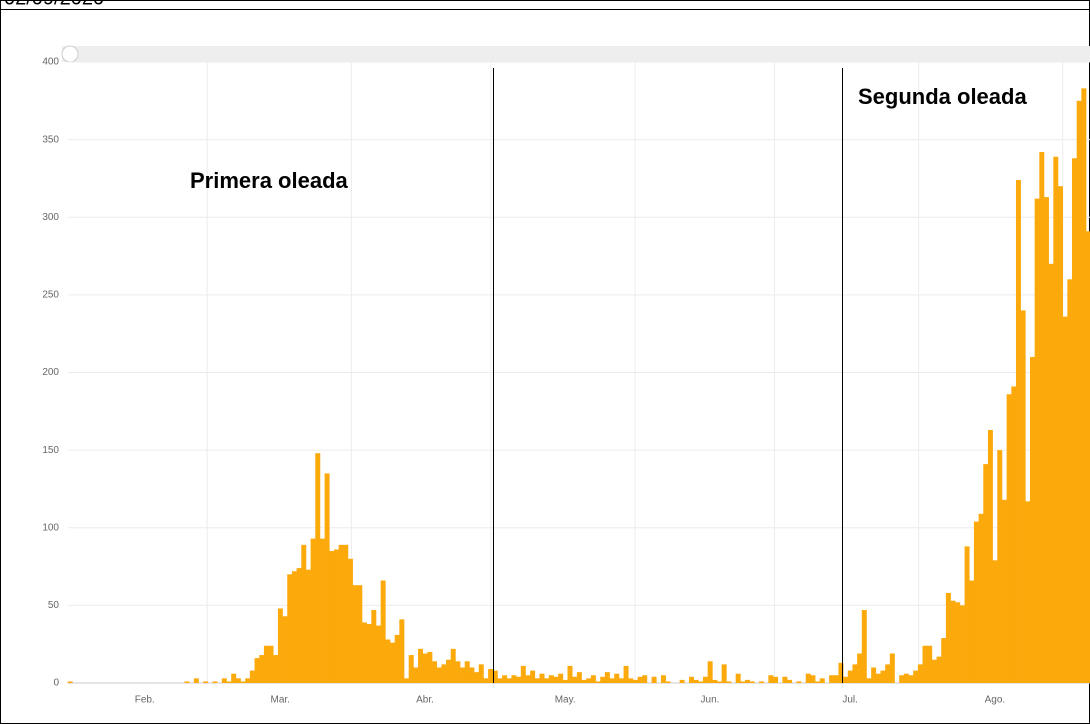 The height and width of the screenshot is (724, 1090). What do you see at coordinates (70, 54) in the screenshot?
I see `scroll-handle` at bounding box center [70, 54].